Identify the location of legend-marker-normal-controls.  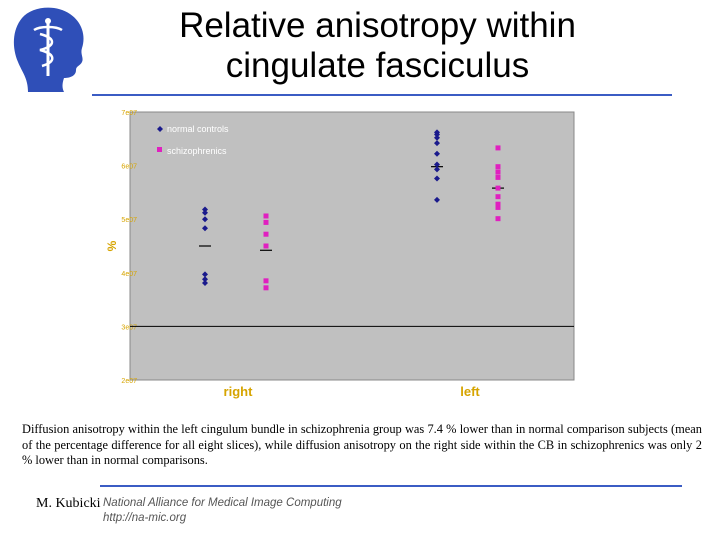
(160, 129).